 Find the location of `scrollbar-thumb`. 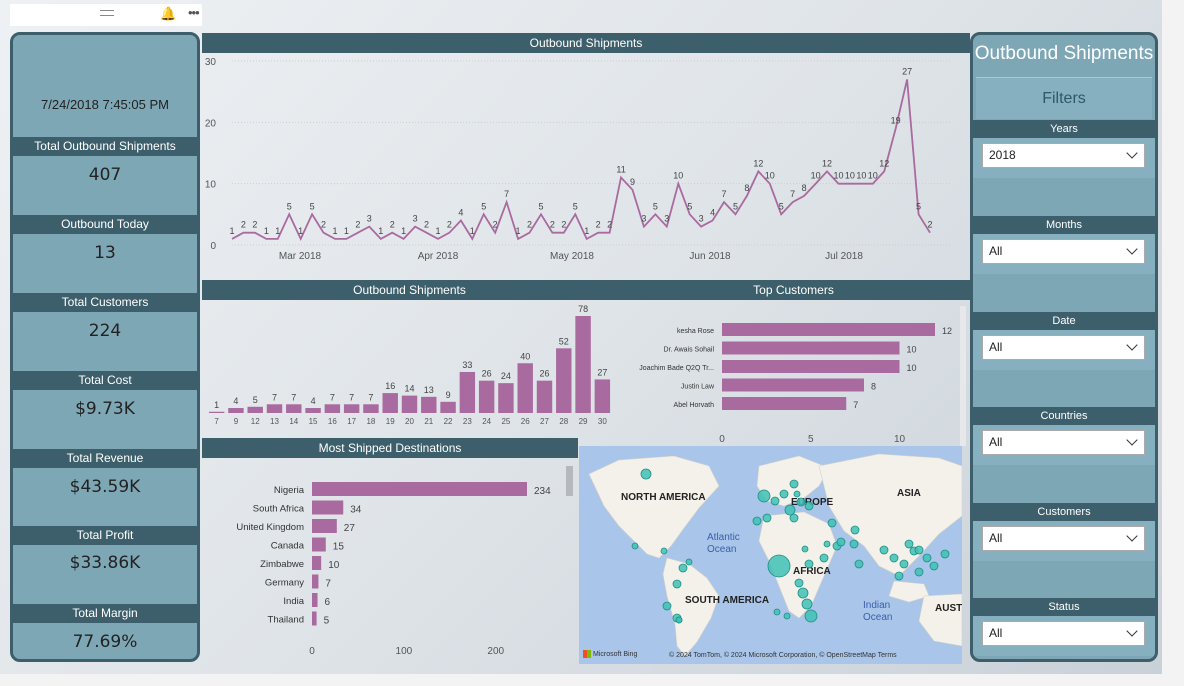

scrollbar-thumb is located at coordinates (569, 481).